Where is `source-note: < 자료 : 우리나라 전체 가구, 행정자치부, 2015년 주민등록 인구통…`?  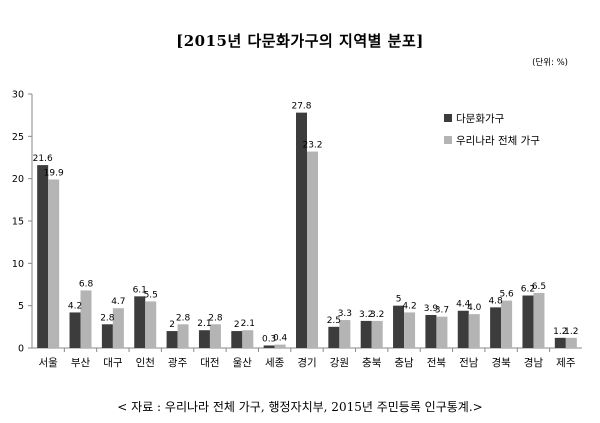
source-note: < 자료 : 우리나라 전체 가구, 행정자치부, 2015년 주민등록 인구통… is located at coordinates (300, 407).